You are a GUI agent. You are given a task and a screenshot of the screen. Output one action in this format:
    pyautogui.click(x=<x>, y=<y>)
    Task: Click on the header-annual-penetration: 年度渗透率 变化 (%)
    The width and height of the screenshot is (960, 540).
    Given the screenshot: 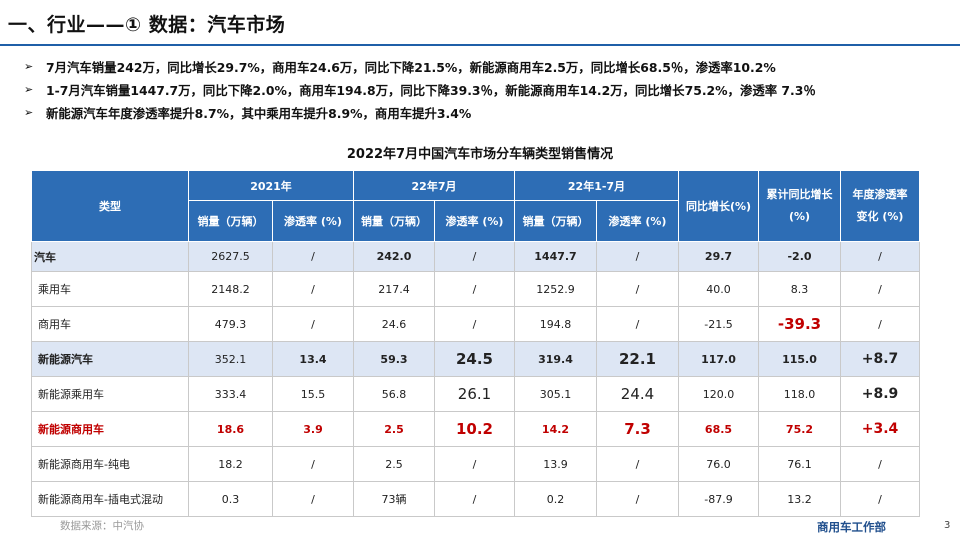 What is the action you would take?
    pyautogui.click(x=880, y=206)
    